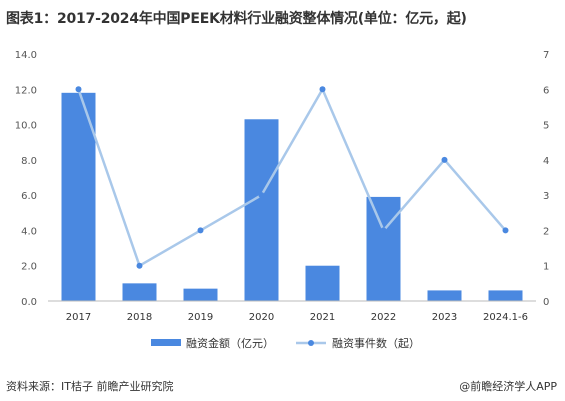  I want to click on line-point-2022, so click(383, 230).